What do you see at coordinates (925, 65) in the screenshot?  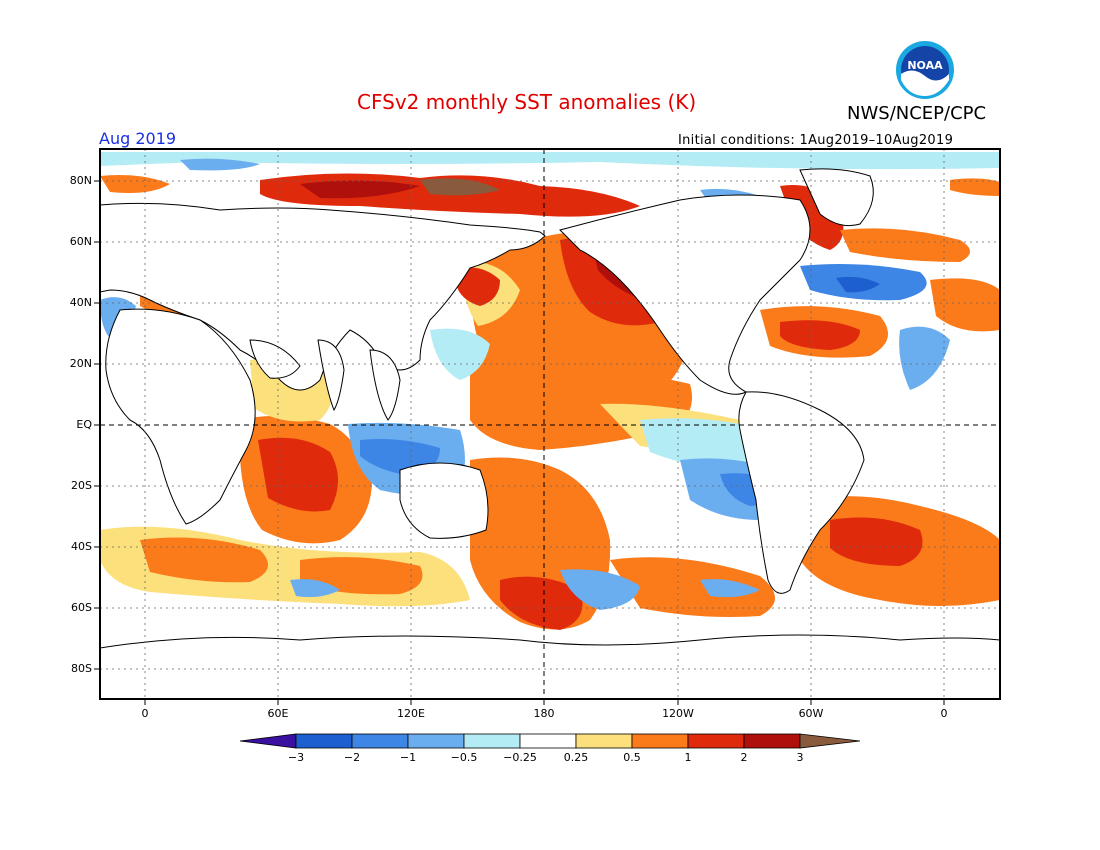 I see `noaa-logo-text: NOAA` at bounding box center [925, 65].